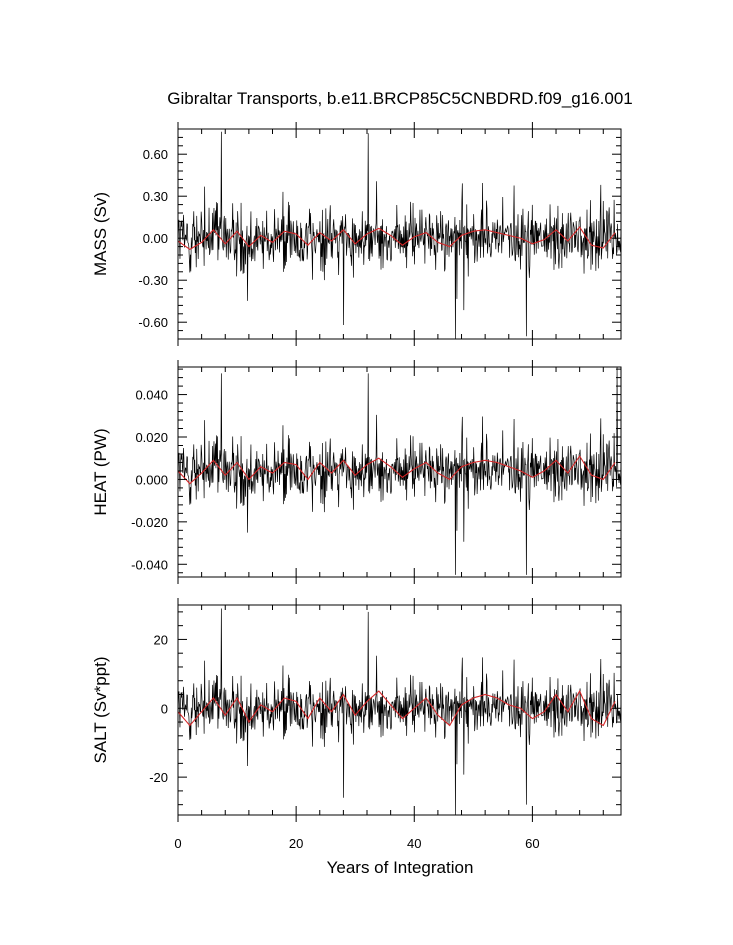 The height and width of the screenshot is (945, 733). I want to click on y-tick-label: 0.020, so click(151, 437).